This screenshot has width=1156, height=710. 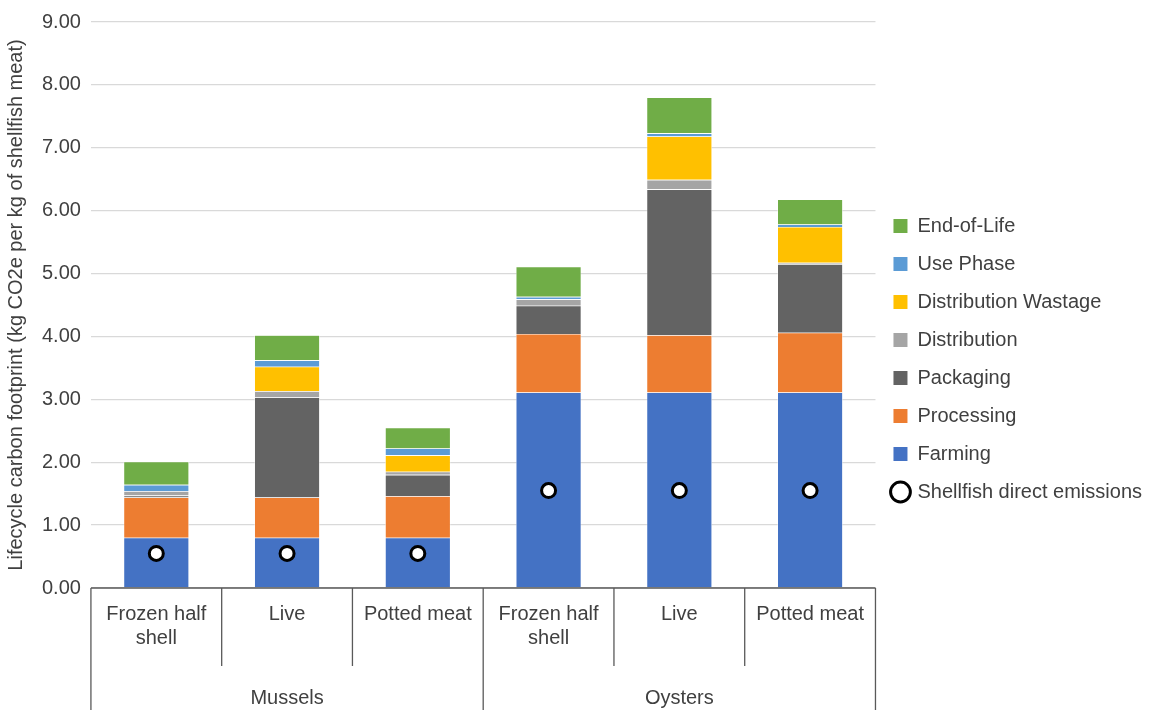 I want to click on legend-label: Distribution Wastage, so click(x=1009, y=300).